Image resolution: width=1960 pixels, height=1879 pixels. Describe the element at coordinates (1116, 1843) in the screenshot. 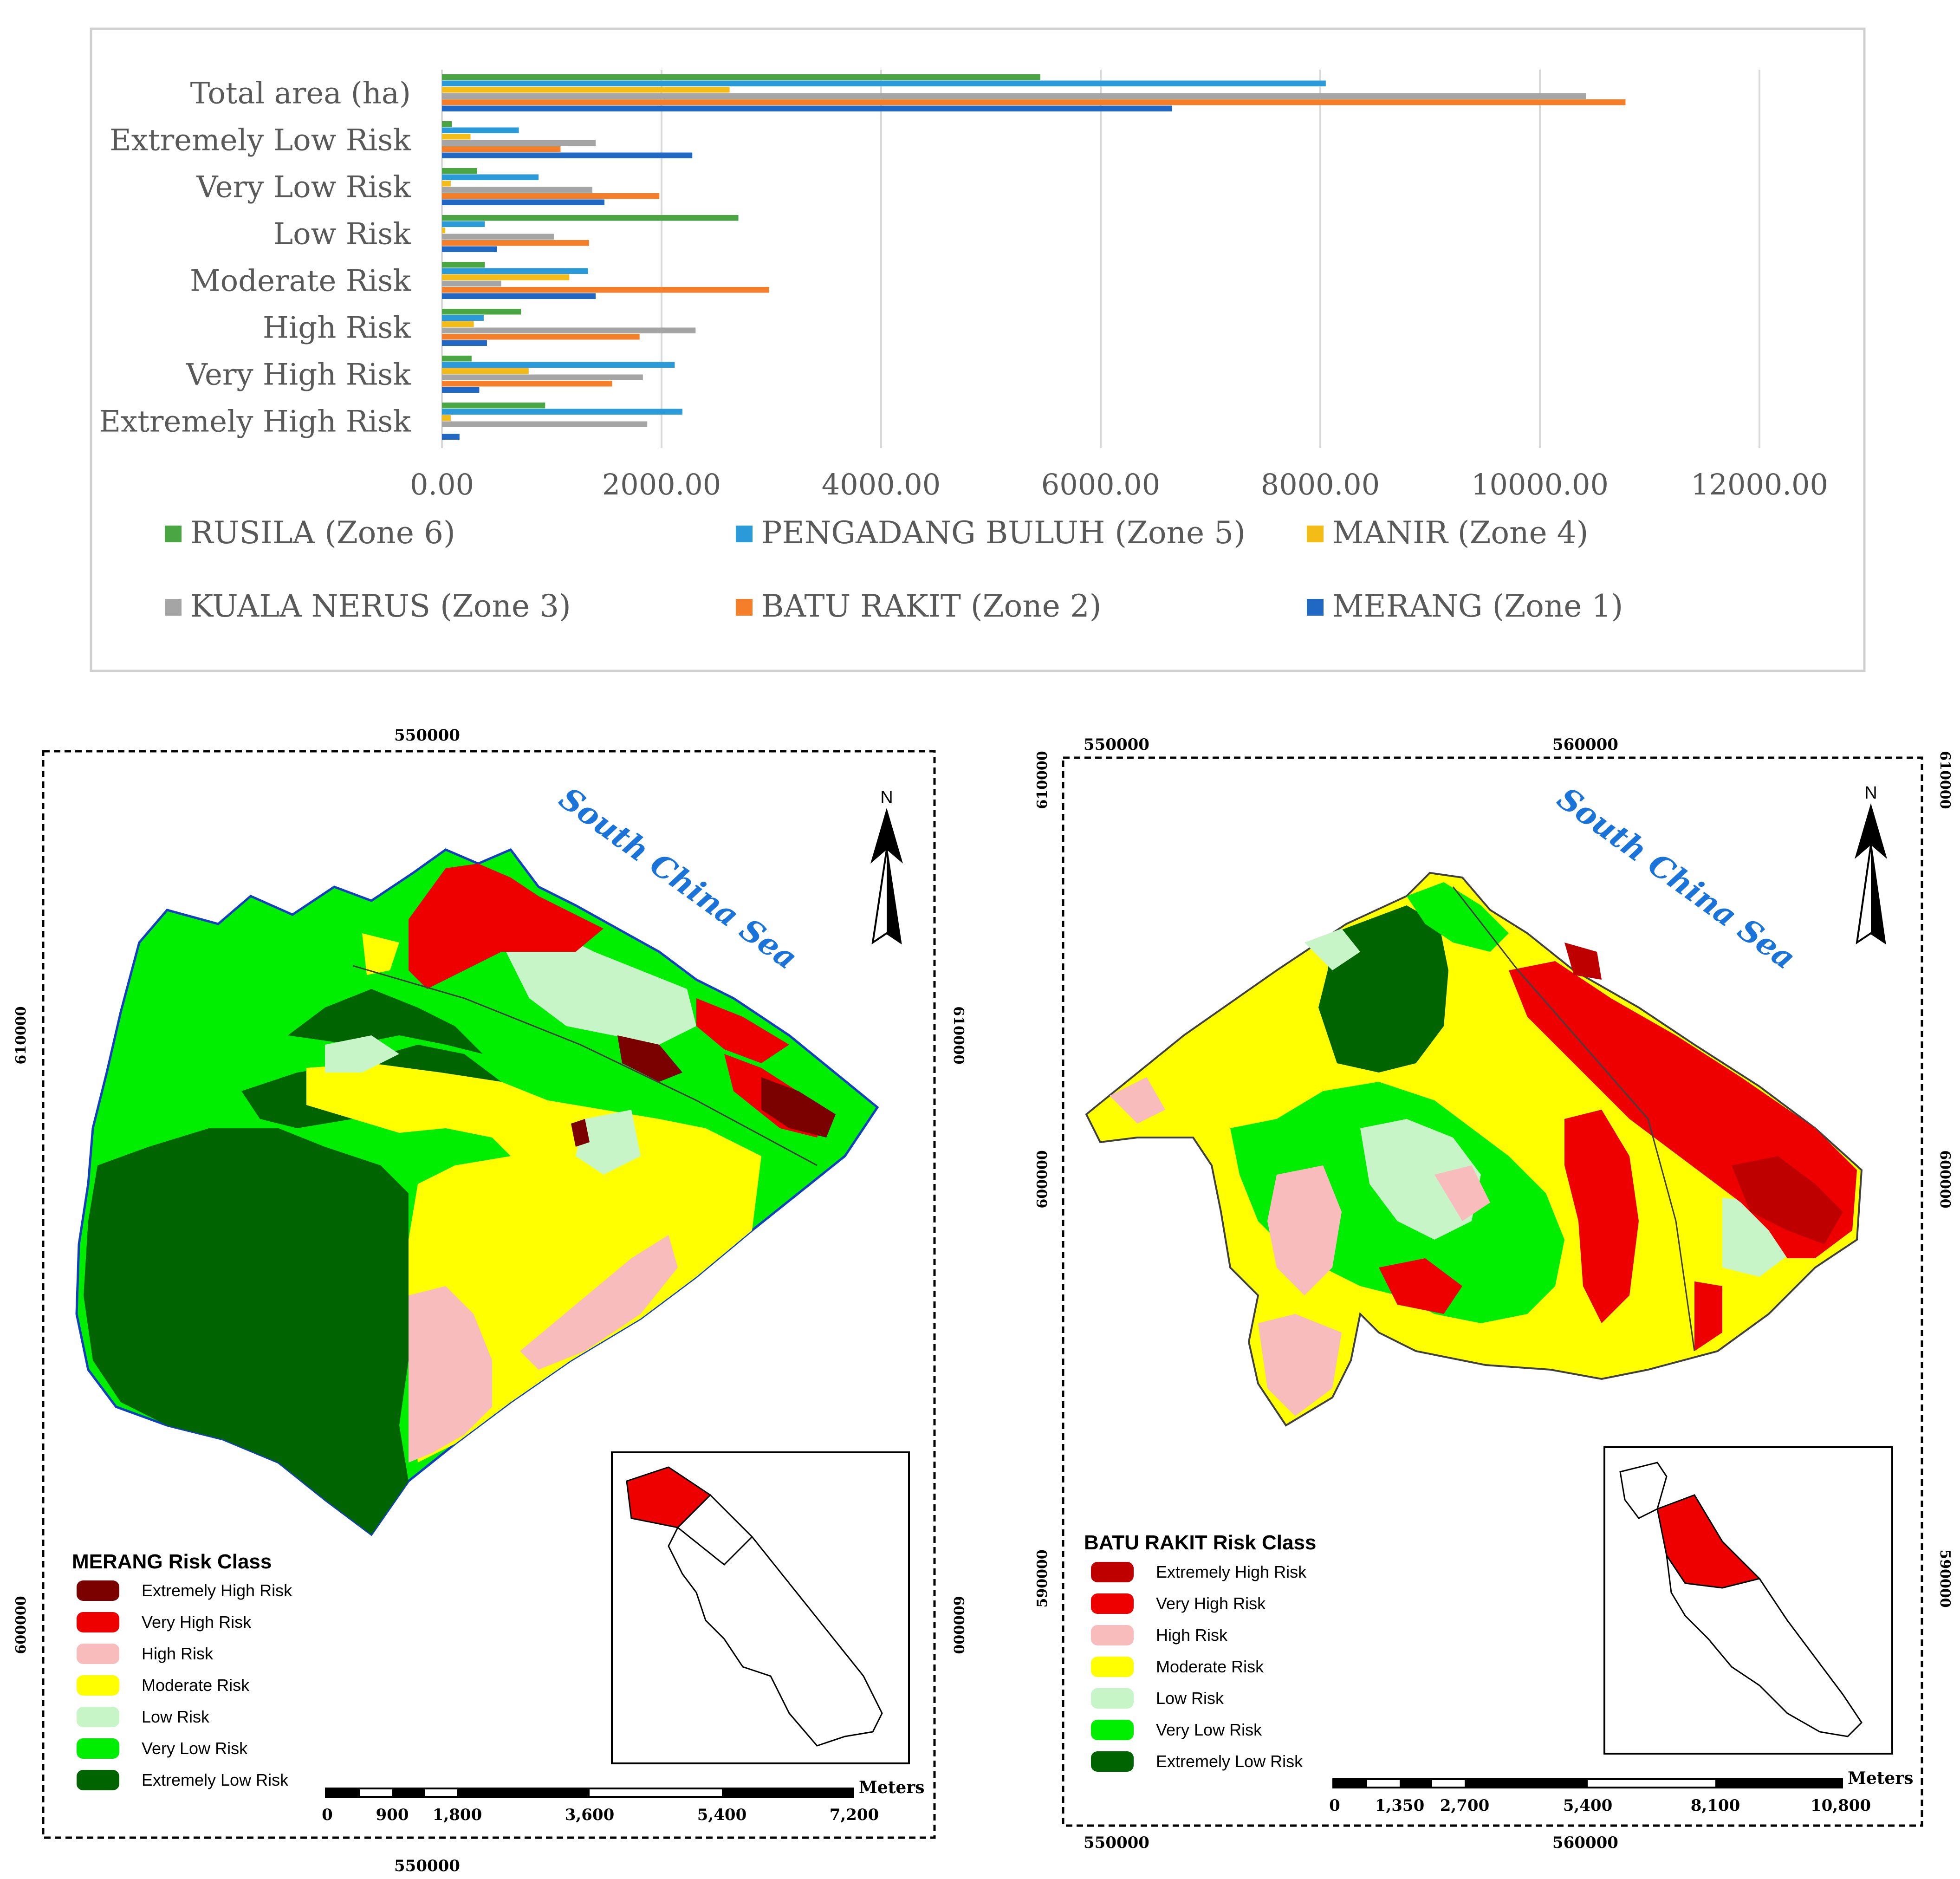

I see `batu-coord-bottom-a: 550000` at that location.